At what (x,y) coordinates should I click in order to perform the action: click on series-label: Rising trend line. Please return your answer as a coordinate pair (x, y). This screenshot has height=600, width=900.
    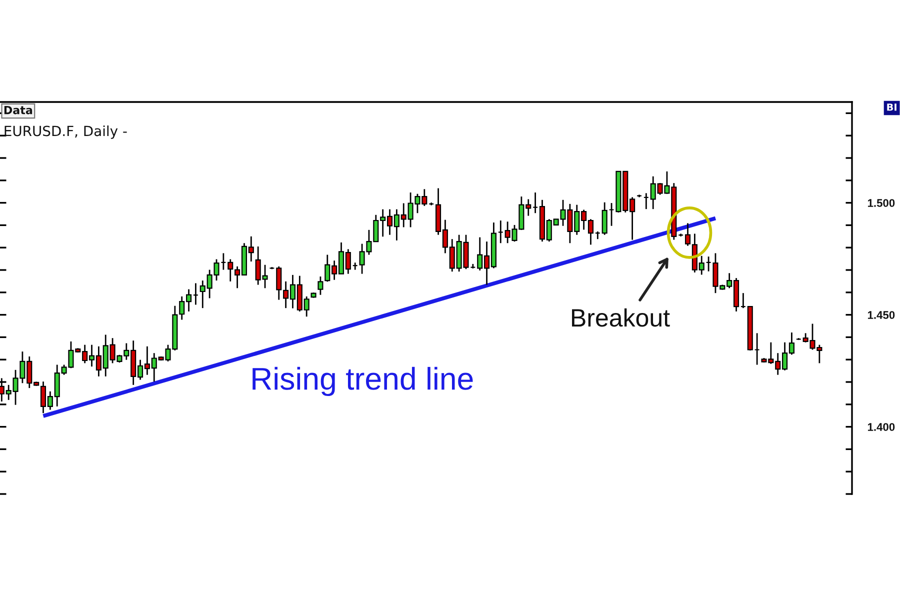
    Looking at the image, I should click on (362, 381).